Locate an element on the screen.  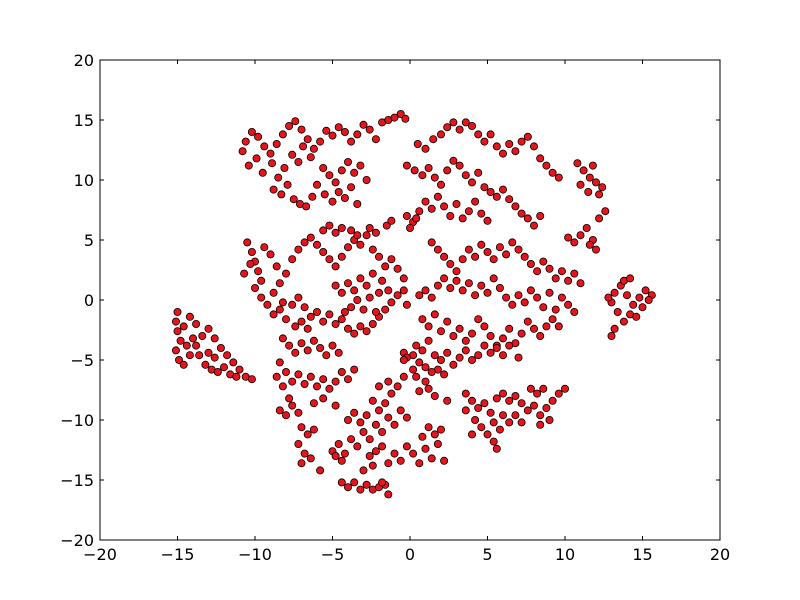
x-tick-label: 10 is located at coordinates (565, 554).